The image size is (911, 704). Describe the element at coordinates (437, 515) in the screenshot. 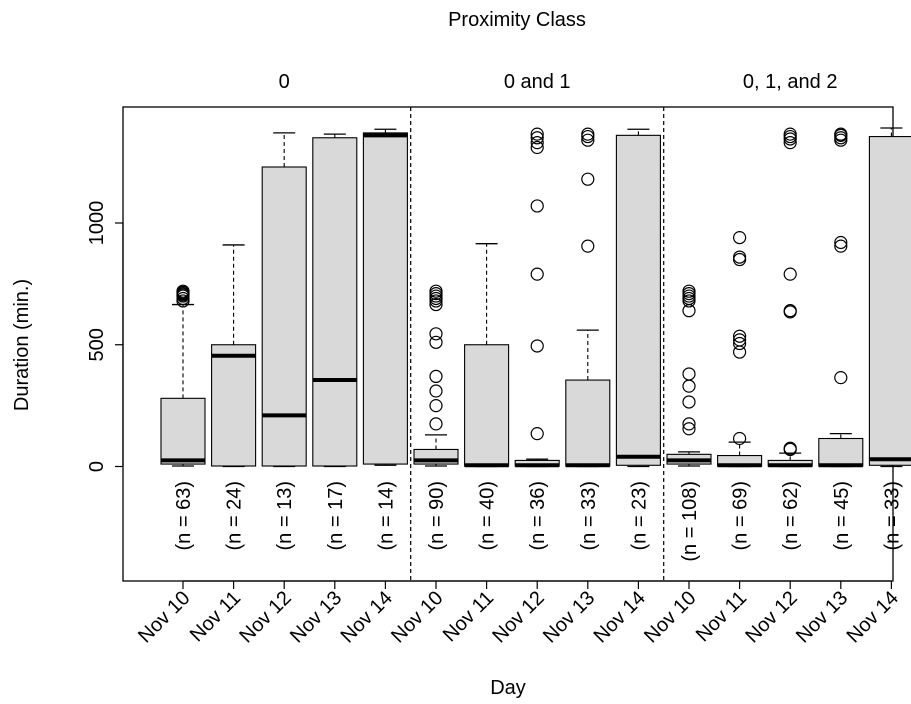

I see `n-label: (n = 90)` at that location.